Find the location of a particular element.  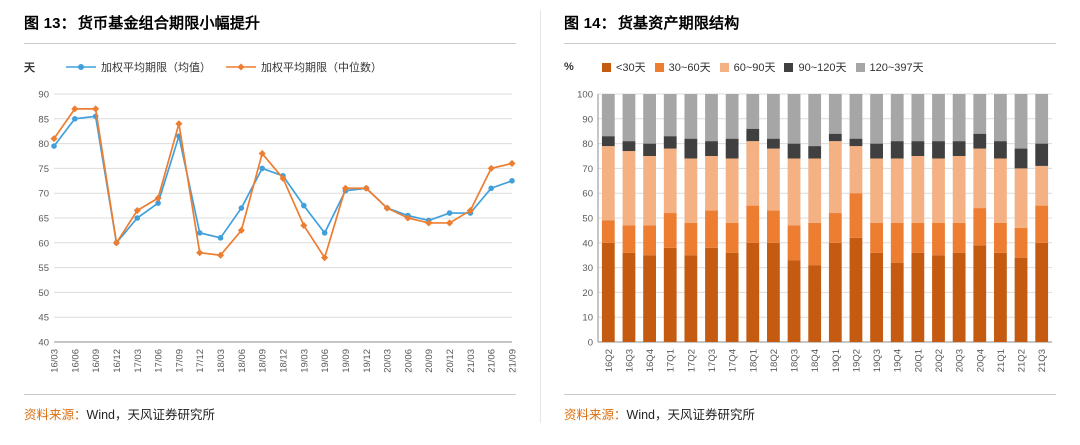

x-tick-label: 18Q1 is located at coordinates (753, 360).